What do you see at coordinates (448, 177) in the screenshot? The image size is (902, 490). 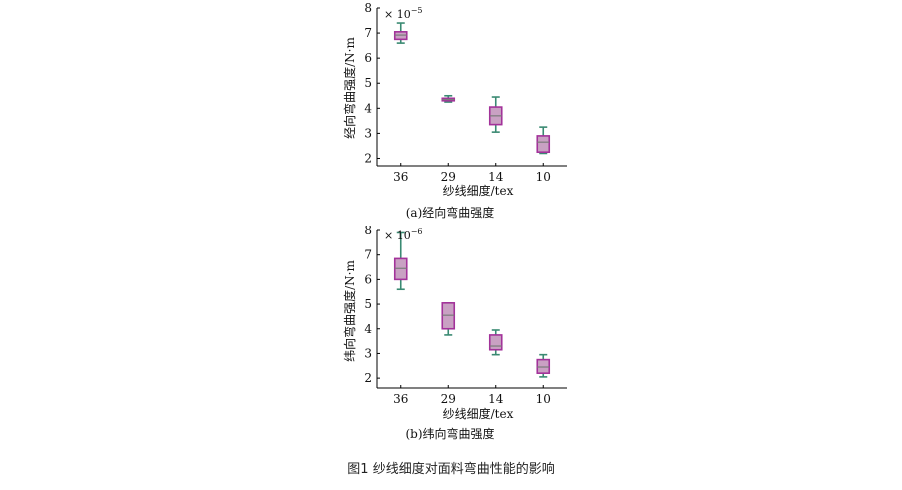 I see `panel-a-x-tick-label: 29` at bounding box center [448, 177].